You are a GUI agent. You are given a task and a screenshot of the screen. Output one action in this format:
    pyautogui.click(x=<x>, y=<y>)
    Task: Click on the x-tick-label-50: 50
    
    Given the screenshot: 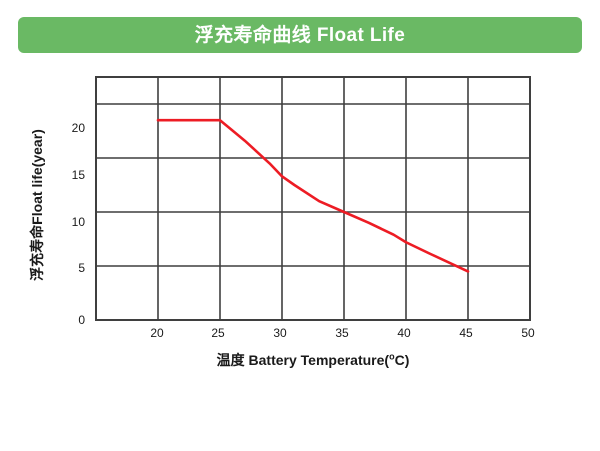 What is the action you would take?
    pyautogui.click(x=528, y=333)
    